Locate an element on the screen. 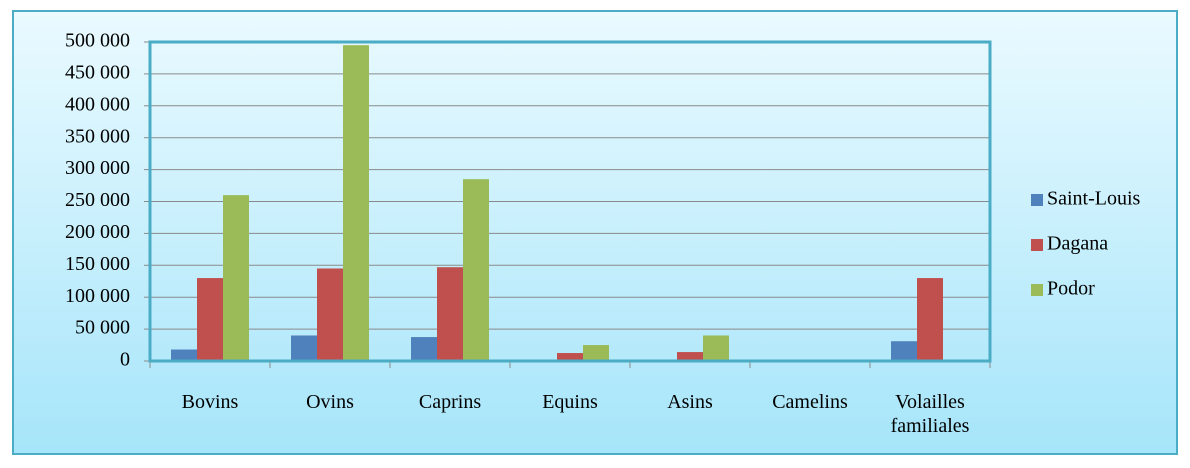 The image size is (1190, 468). x-tick-label: Camelins is located at coordinates (810, 402).